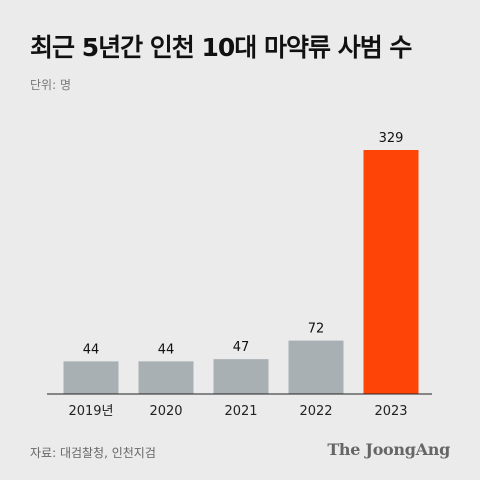 This screenshot has height=480, width=480. Describe the element at coordinates (93, 453) in the screenshot. I see `source-note: 자료: 대검찰청, 인천지검` at that location.